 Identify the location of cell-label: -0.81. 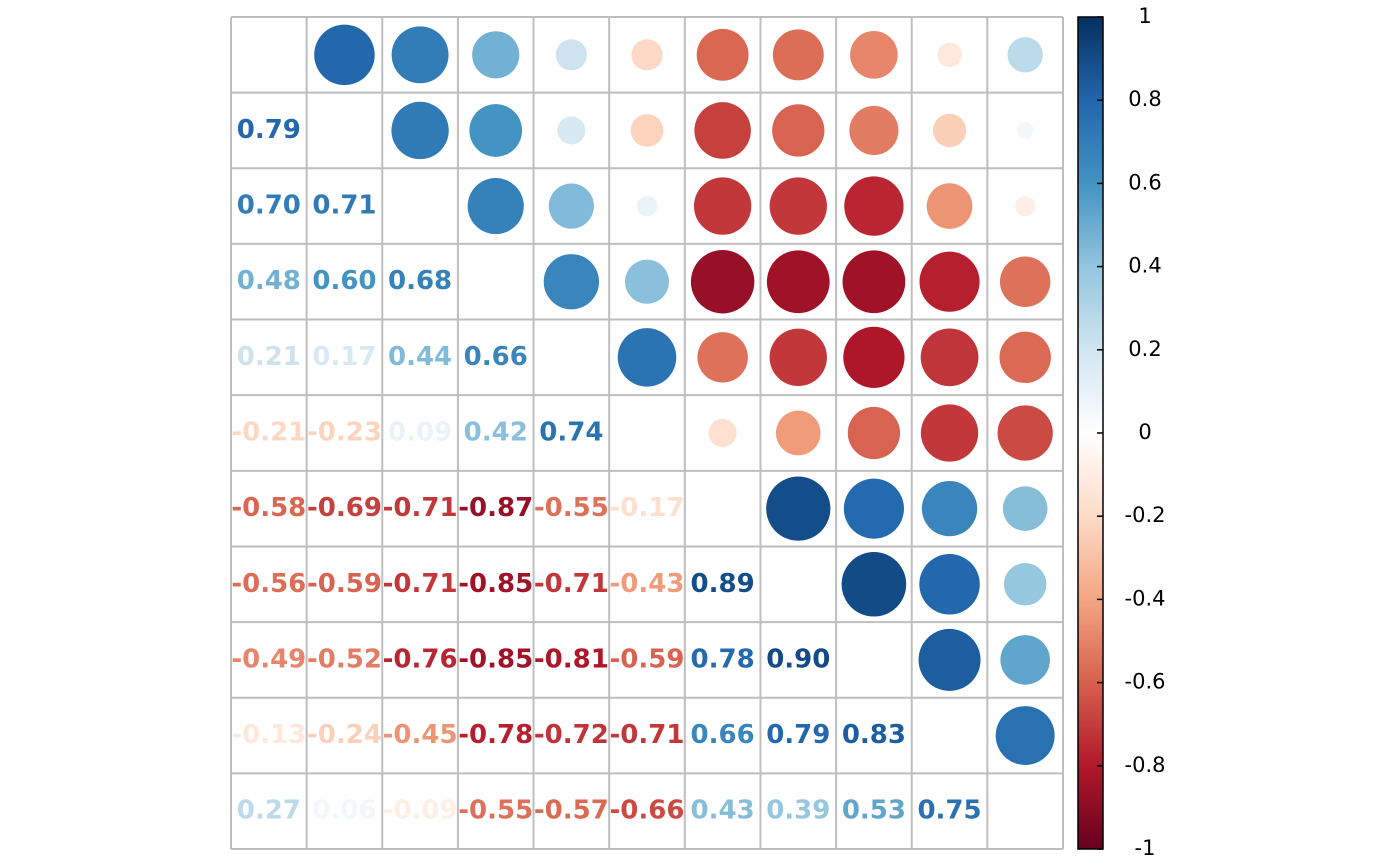
(571, 659).